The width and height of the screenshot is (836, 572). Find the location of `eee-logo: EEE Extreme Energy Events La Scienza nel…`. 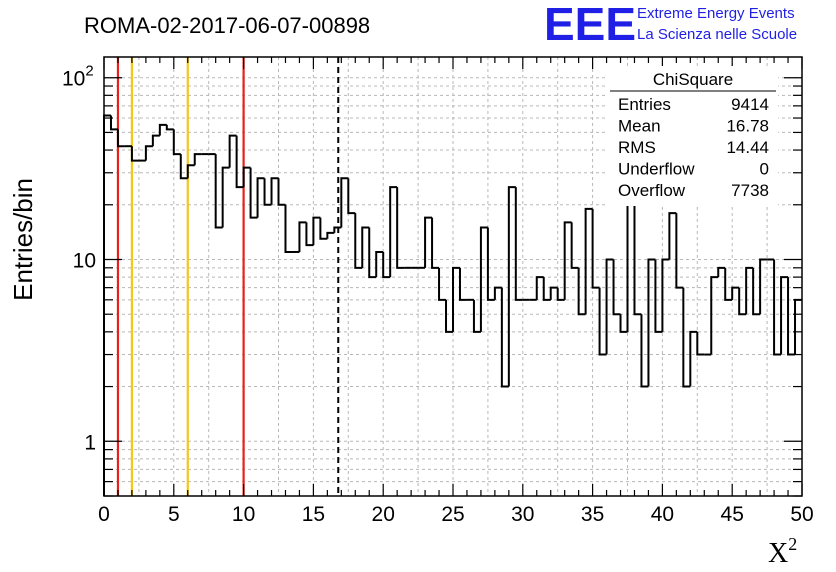

eee-logo: EEE Extreme Energy Events La Scienza nel… is located at coordinates (670, 25).